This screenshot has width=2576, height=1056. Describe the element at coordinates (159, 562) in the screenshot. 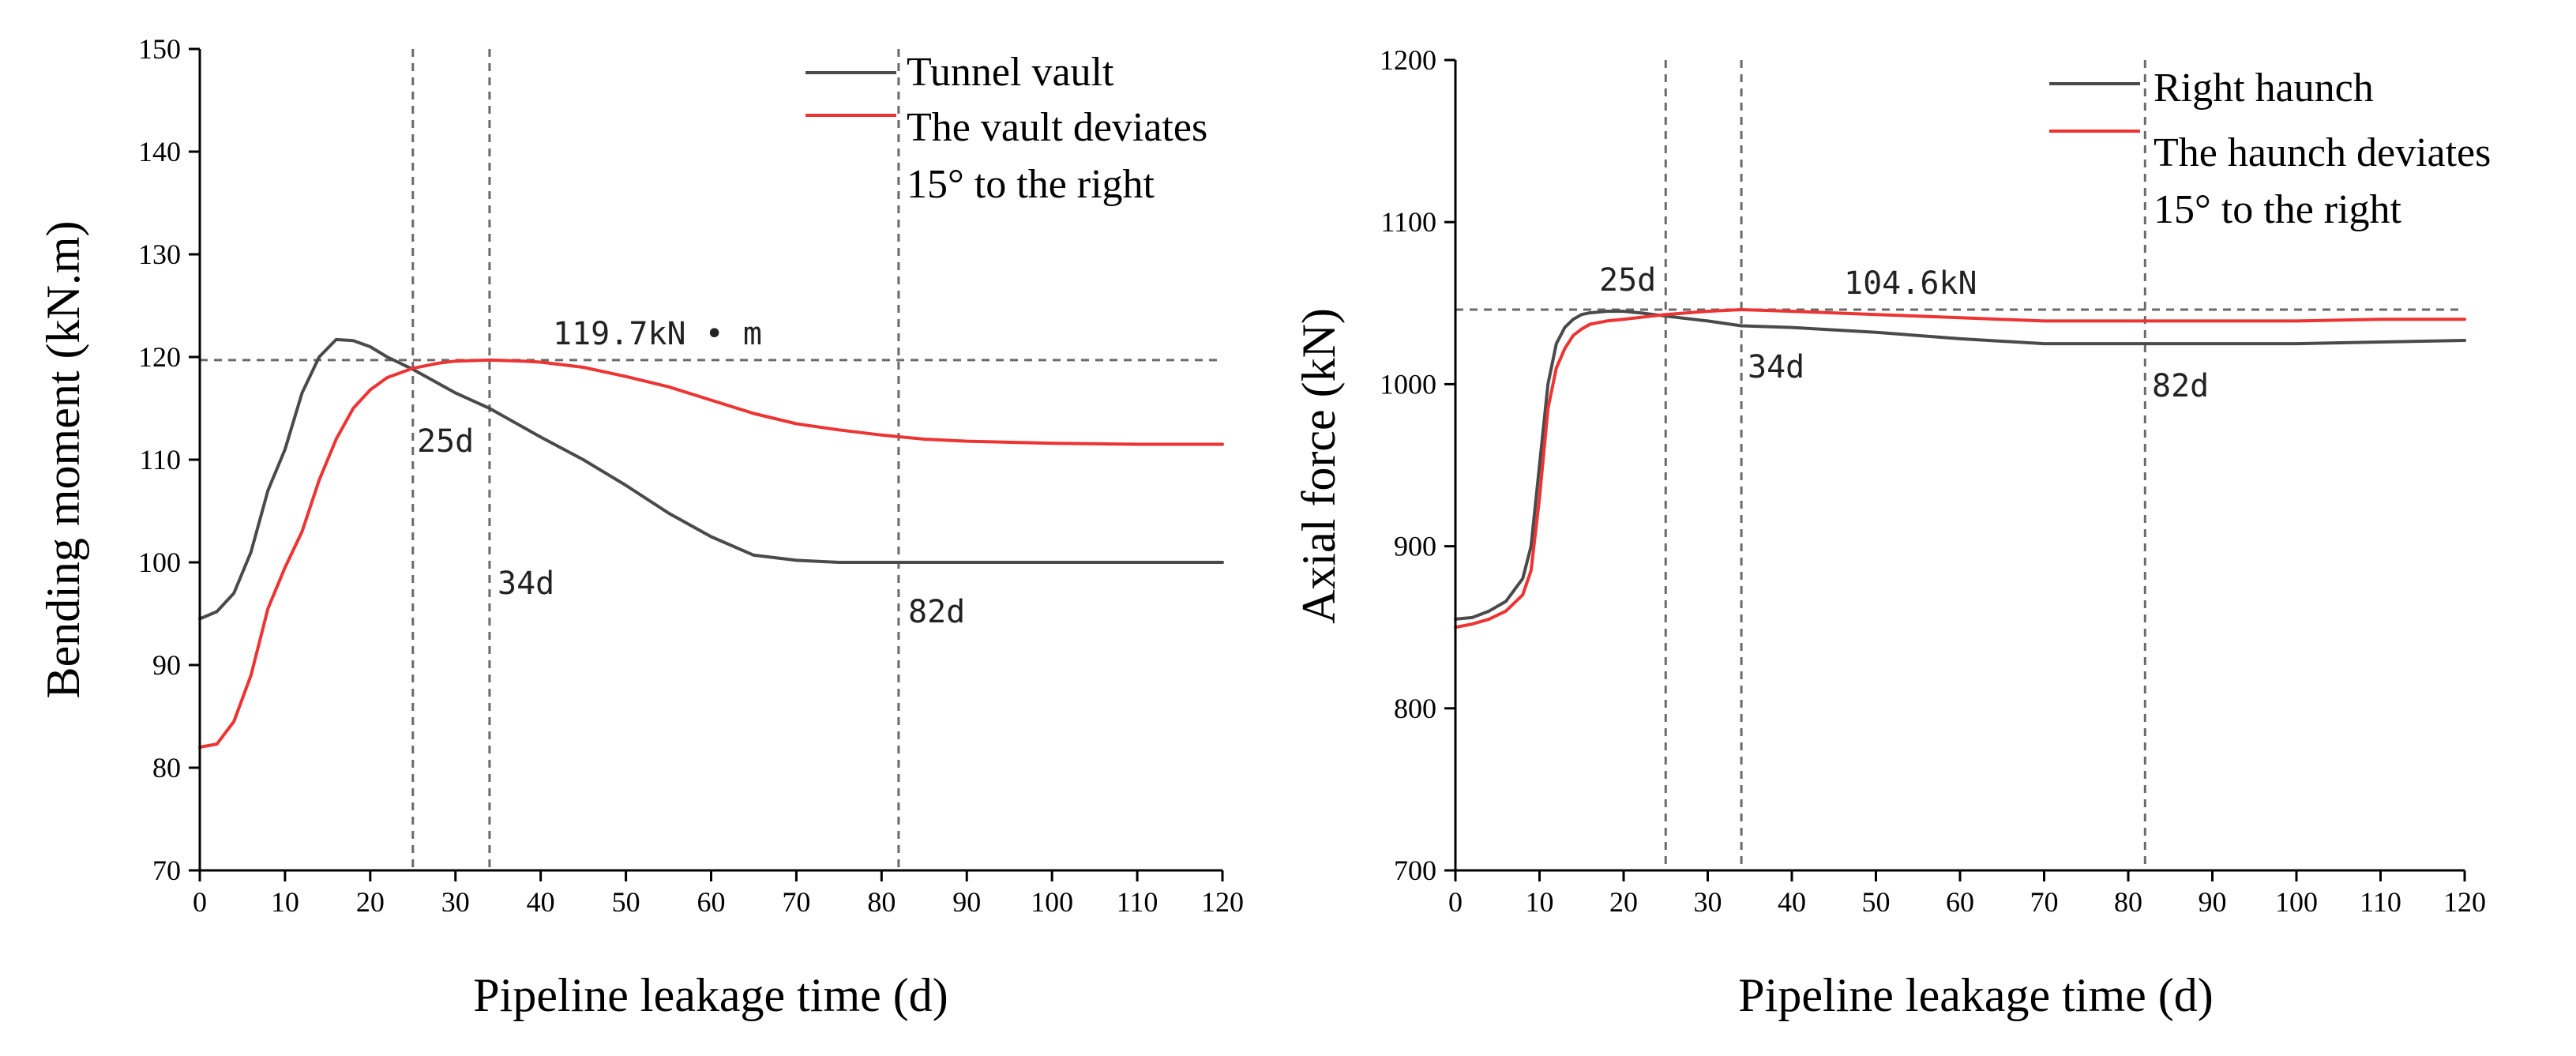

I see `bending-moment-y-tick-label: 100` at that location.